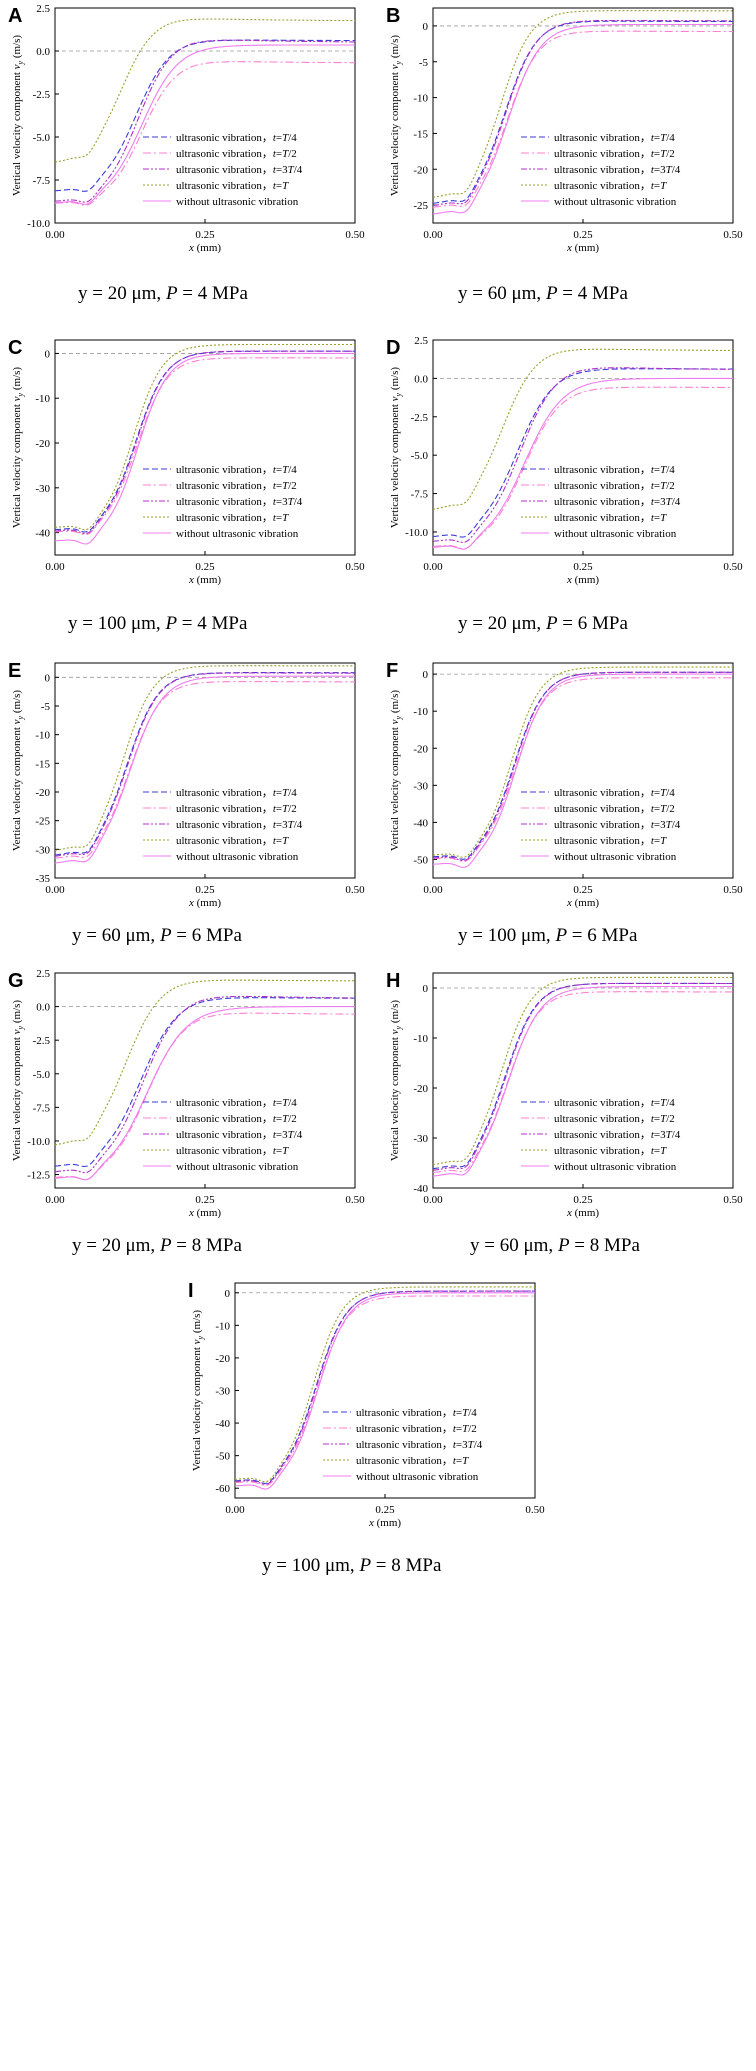 Image resolution: width=756 pixels, height=2071 pixels. I want to click on y-tick-label: -7.5, so click(420, 495).